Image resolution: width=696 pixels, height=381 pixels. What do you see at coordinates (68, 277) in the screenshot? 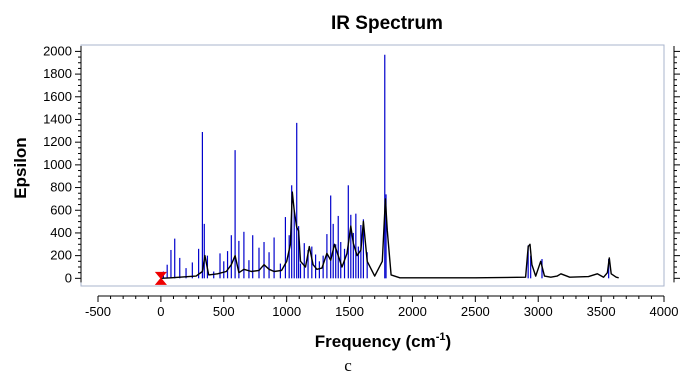
I see `y-tick-label: 0` at bounding box center [68, 277].